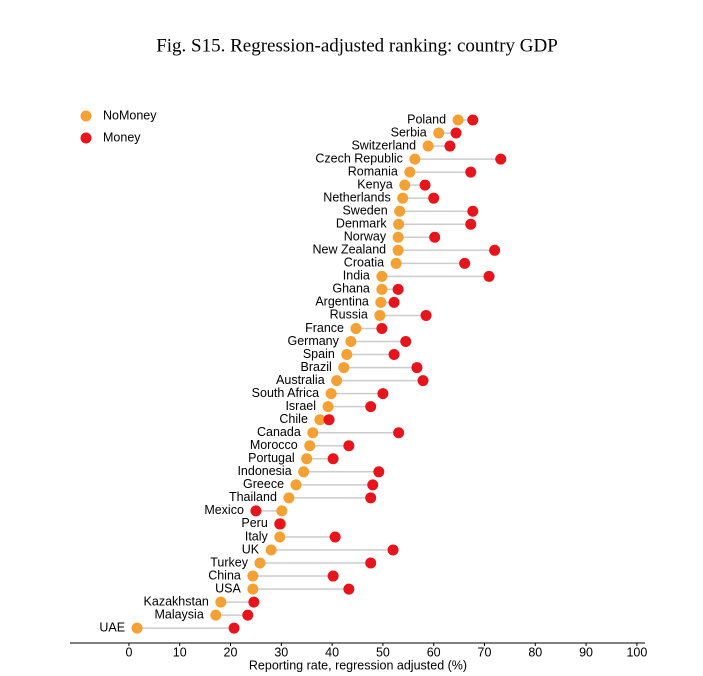  What do you see at coordinates (356, 197) in the screenshot?
I see `category-label: Netherlands` at bounding box center [356, 197].